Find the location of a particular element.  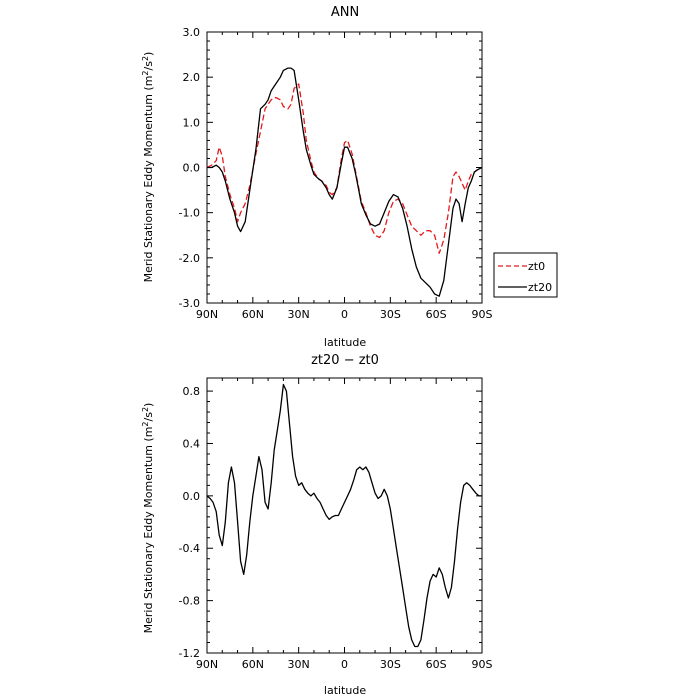

y-tick-label: 0.8 is located at coordinates (192, 391).